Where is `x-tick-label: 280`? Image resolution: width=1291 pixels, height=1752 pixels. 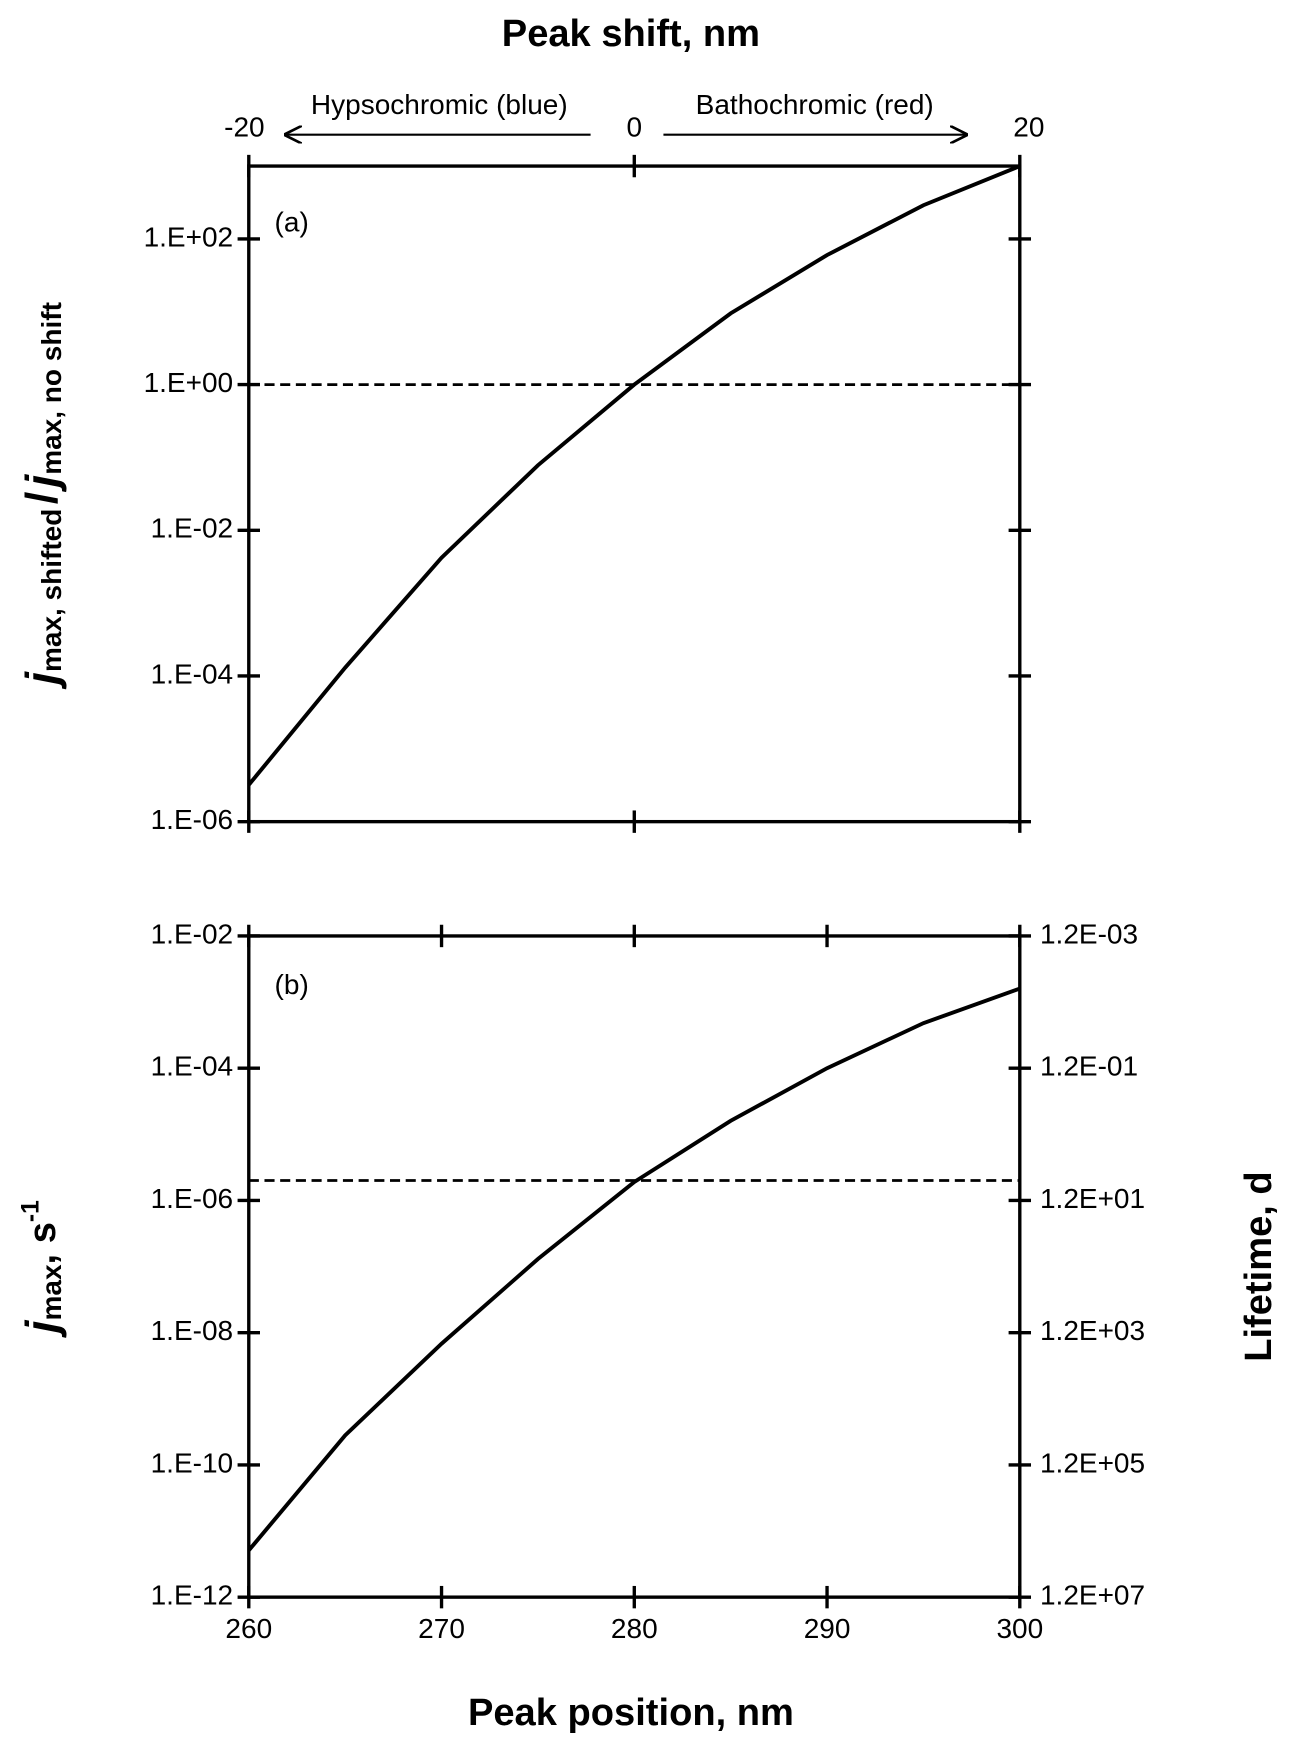
x-tick-label: 280 is located at coordinates (634, 1628).